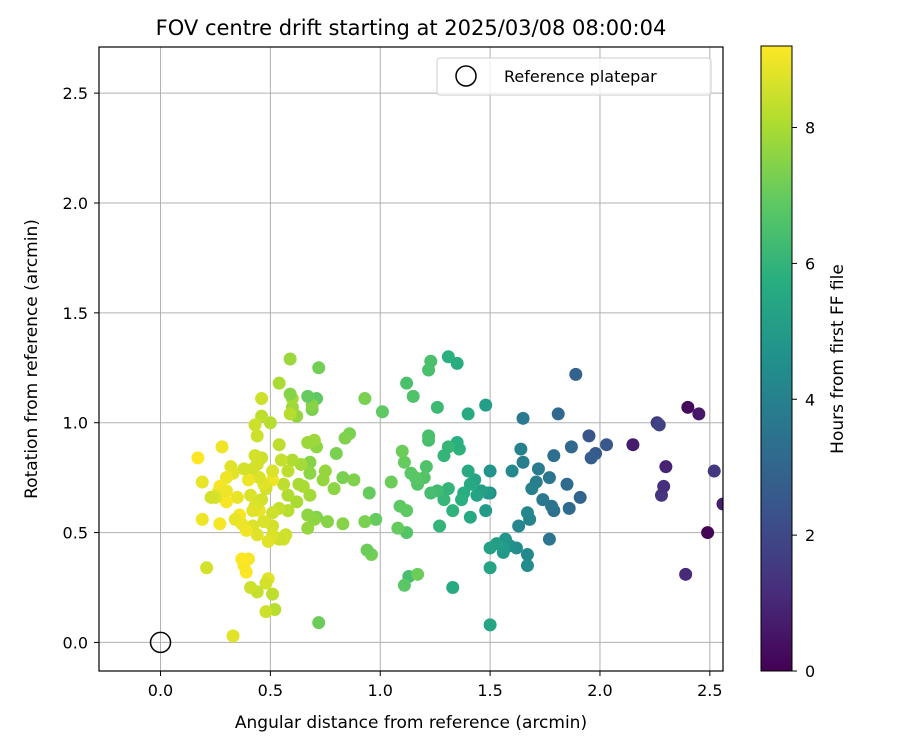  I want to click on y-axis-ticks: 0.0 0.5 1.0 1.5 2.0 2.5, so click(81, 368).